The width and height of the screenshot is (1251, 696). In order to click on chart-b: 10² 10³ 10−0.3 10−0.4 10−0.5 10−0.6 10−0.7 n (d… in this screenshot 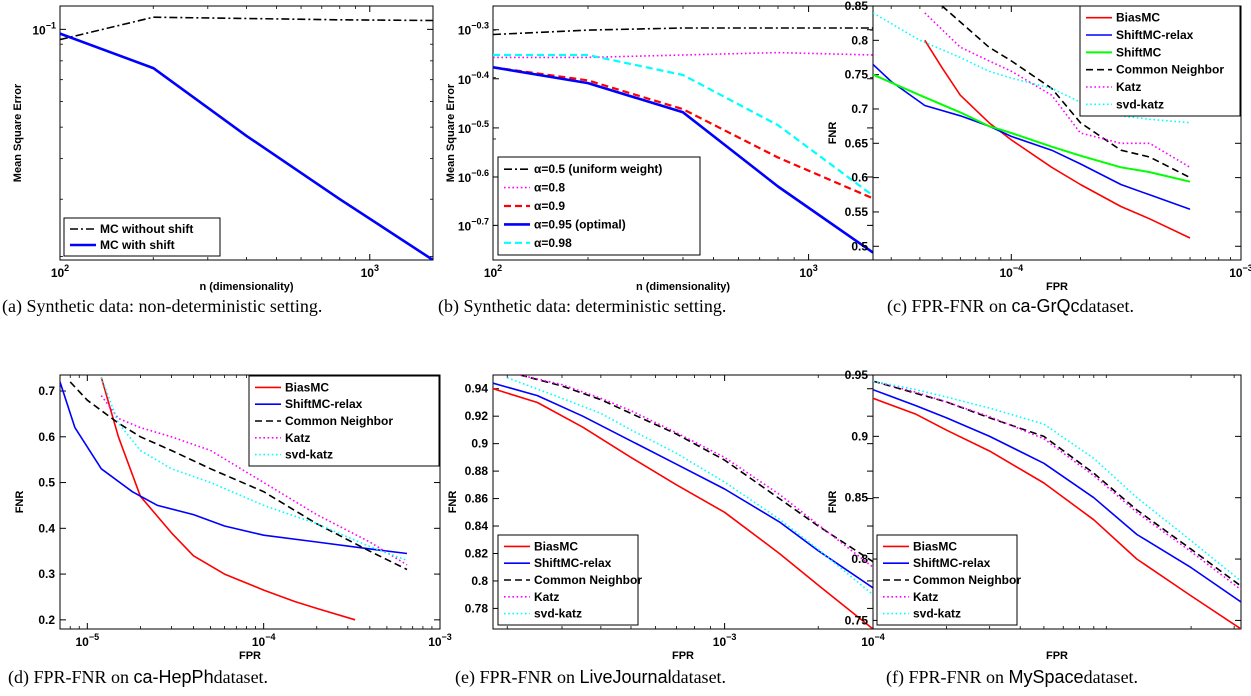, I will do `click(659, 149)`.